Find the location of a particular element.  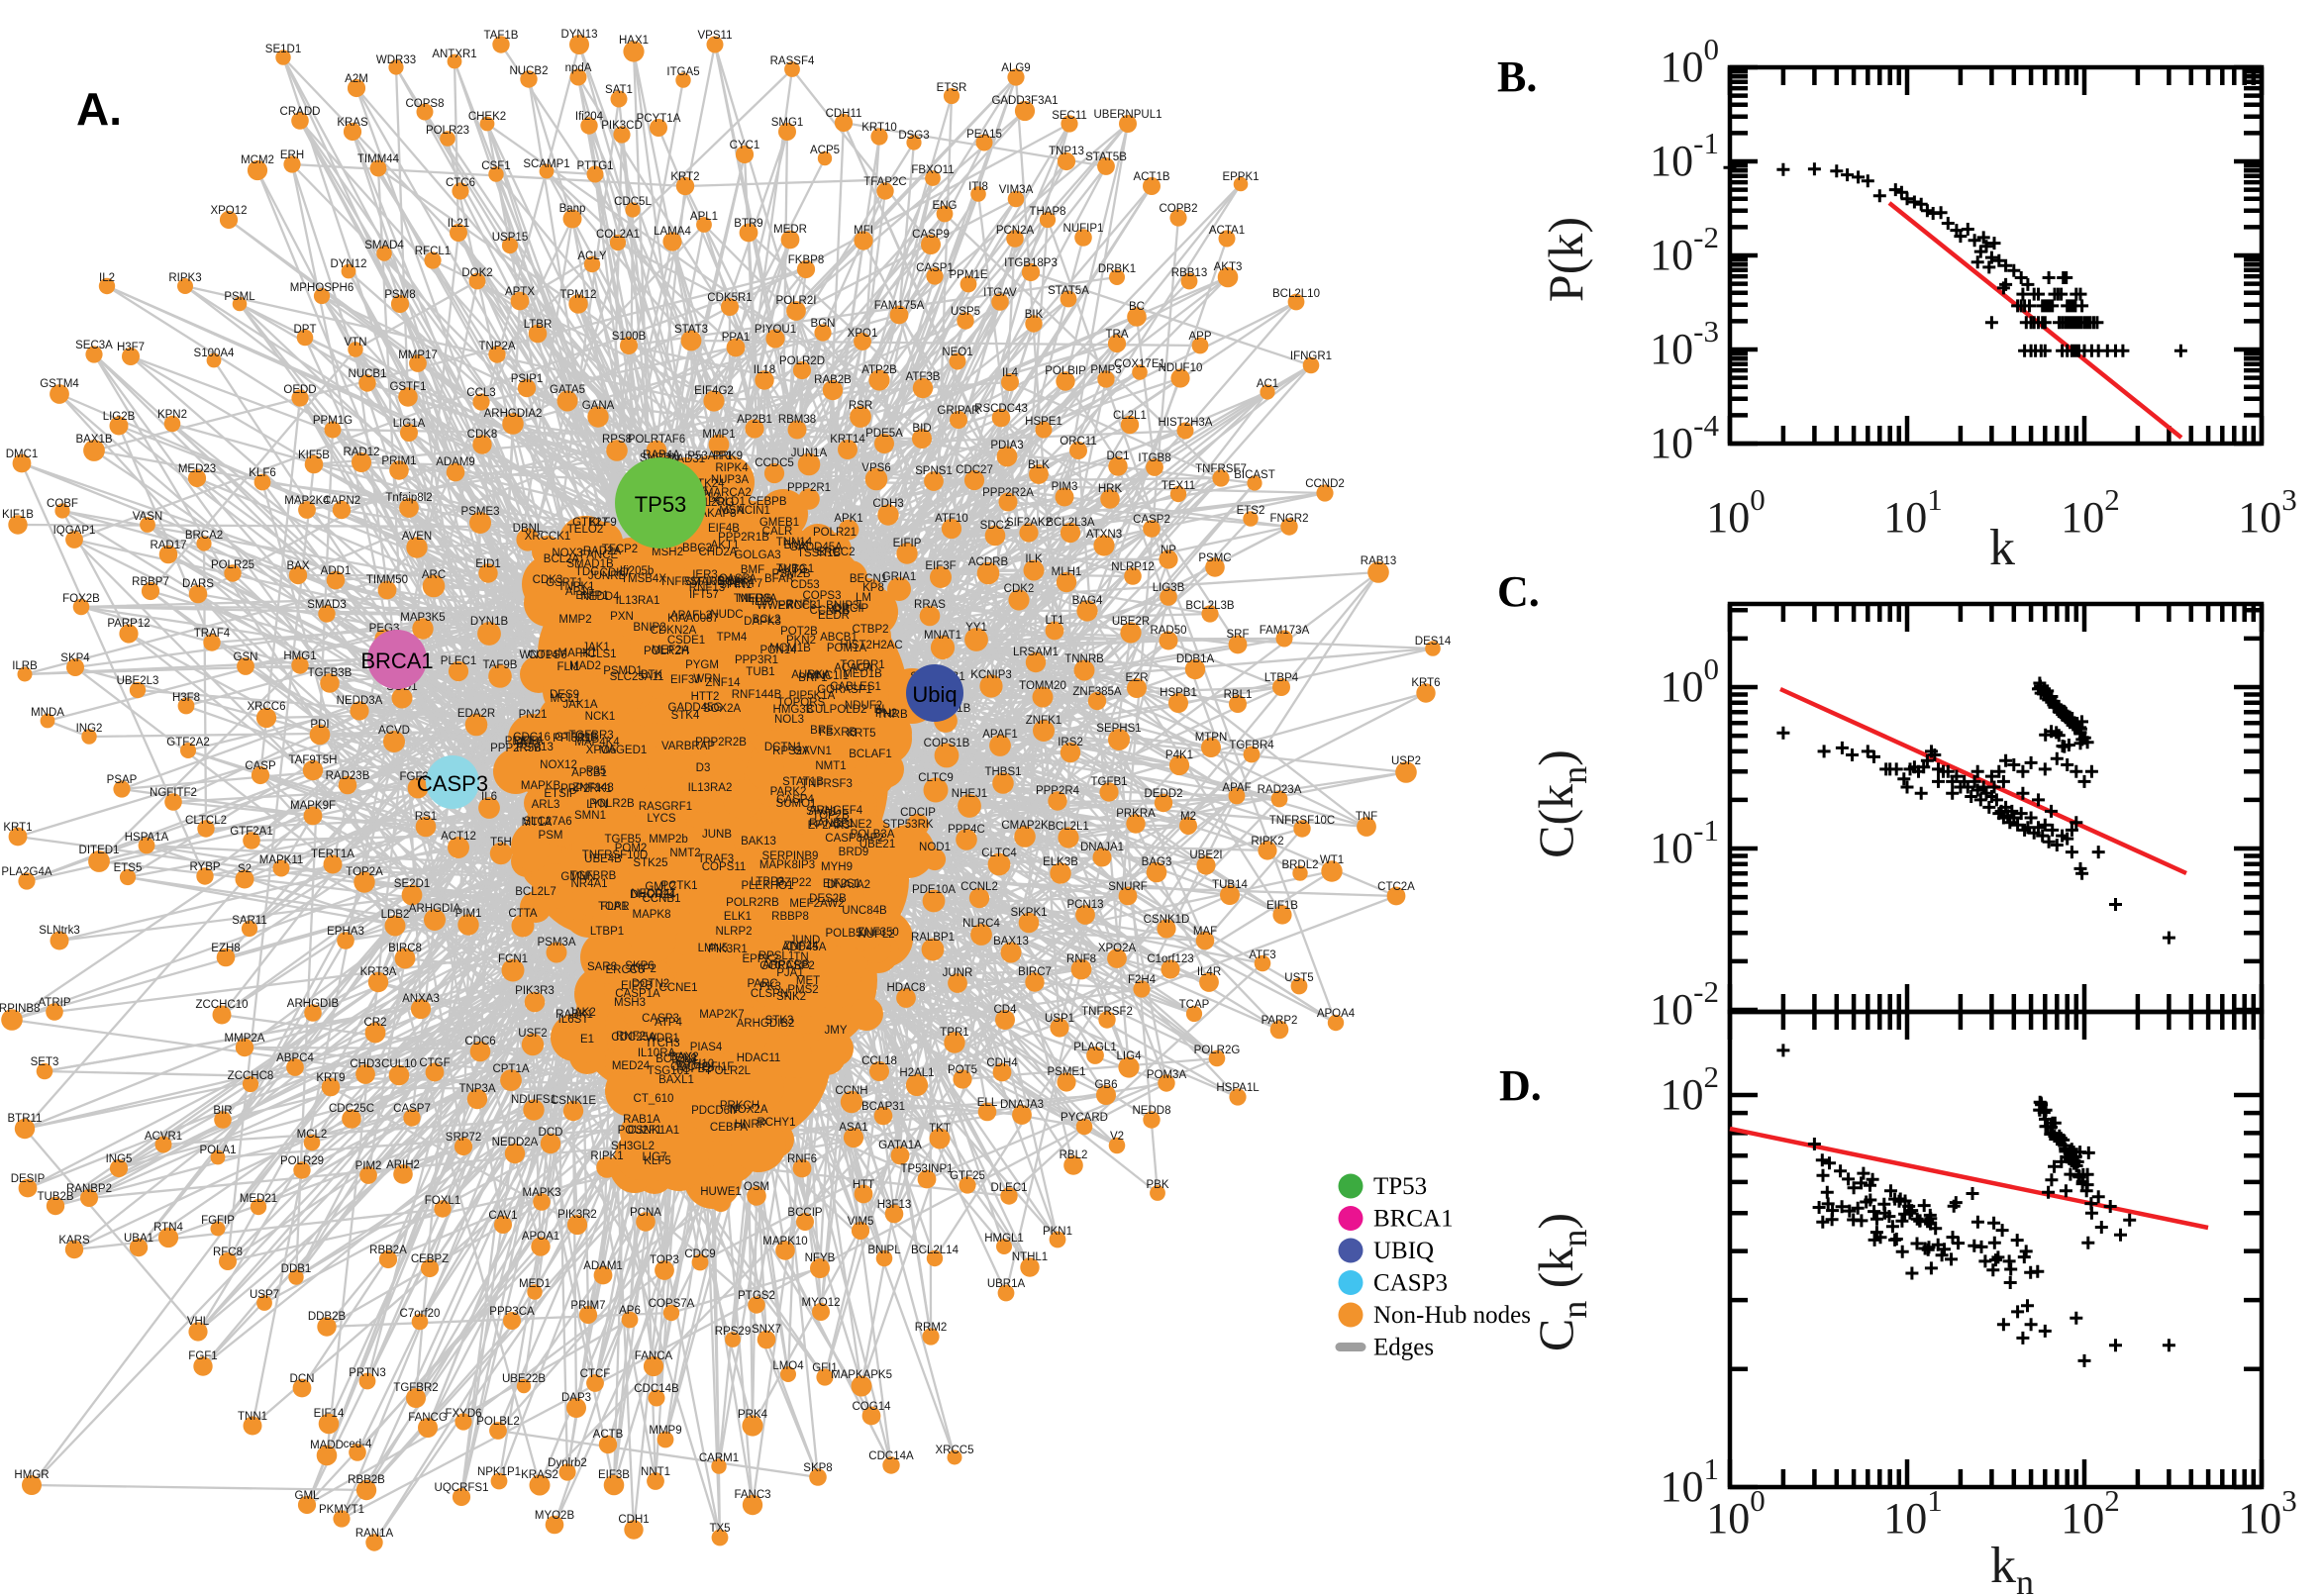

svg-text: SEC3A is located at coordinates (94, 345).